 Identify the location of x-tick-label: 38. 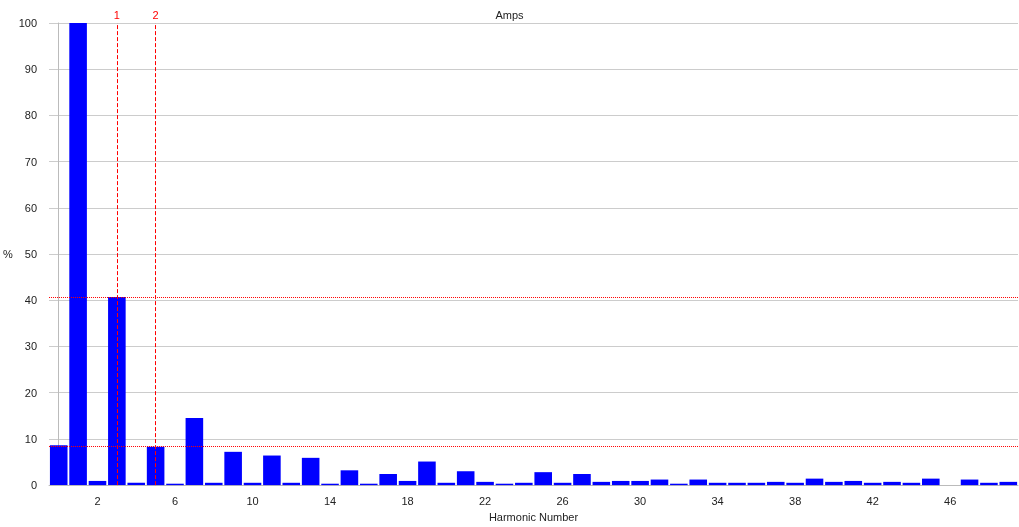
(795, 500).